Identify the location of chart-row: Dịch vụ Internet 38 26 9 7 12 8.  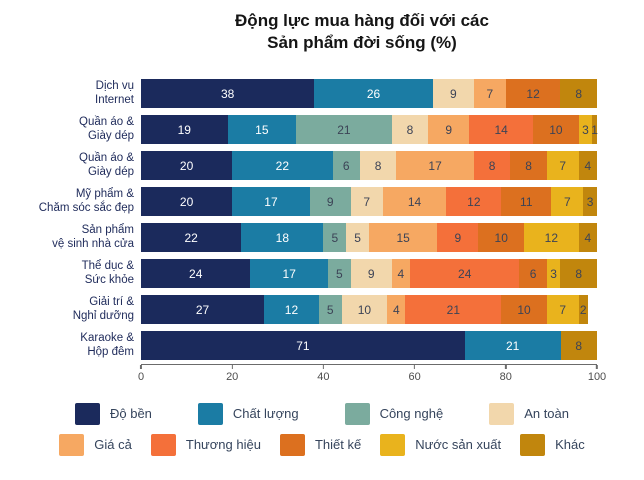
(298, 94).